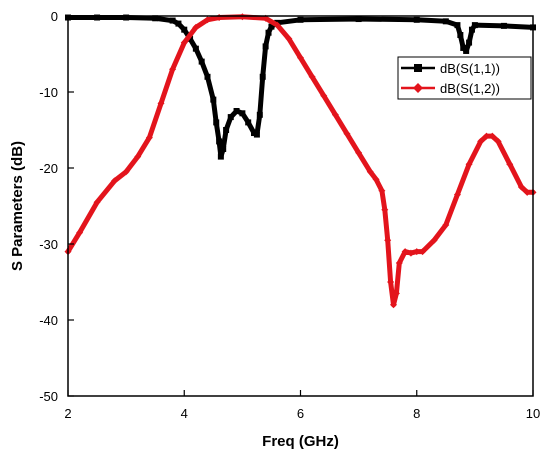 This screenshot has width=550, height=467. I want to click on y-tick-label--30: -30, so click(48, 244).